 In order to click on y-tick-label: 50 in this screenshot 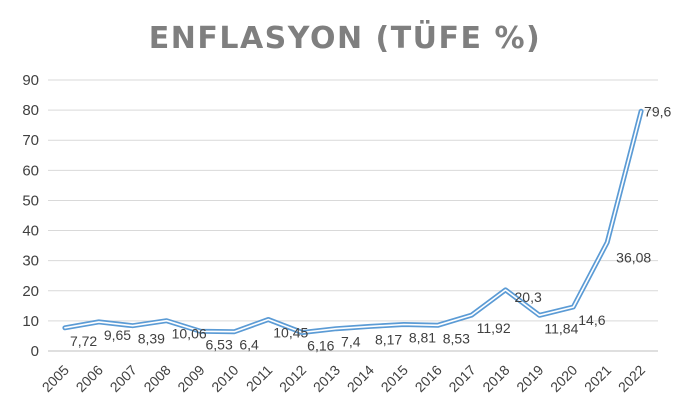, I will do `click(30, 200)`.